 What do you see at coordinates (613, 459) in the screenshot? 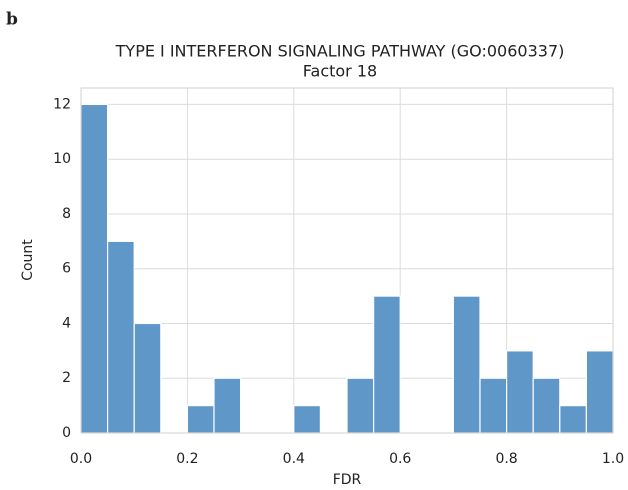
I see `x-tick-label: 1.0` at bounding box center [613, 459].